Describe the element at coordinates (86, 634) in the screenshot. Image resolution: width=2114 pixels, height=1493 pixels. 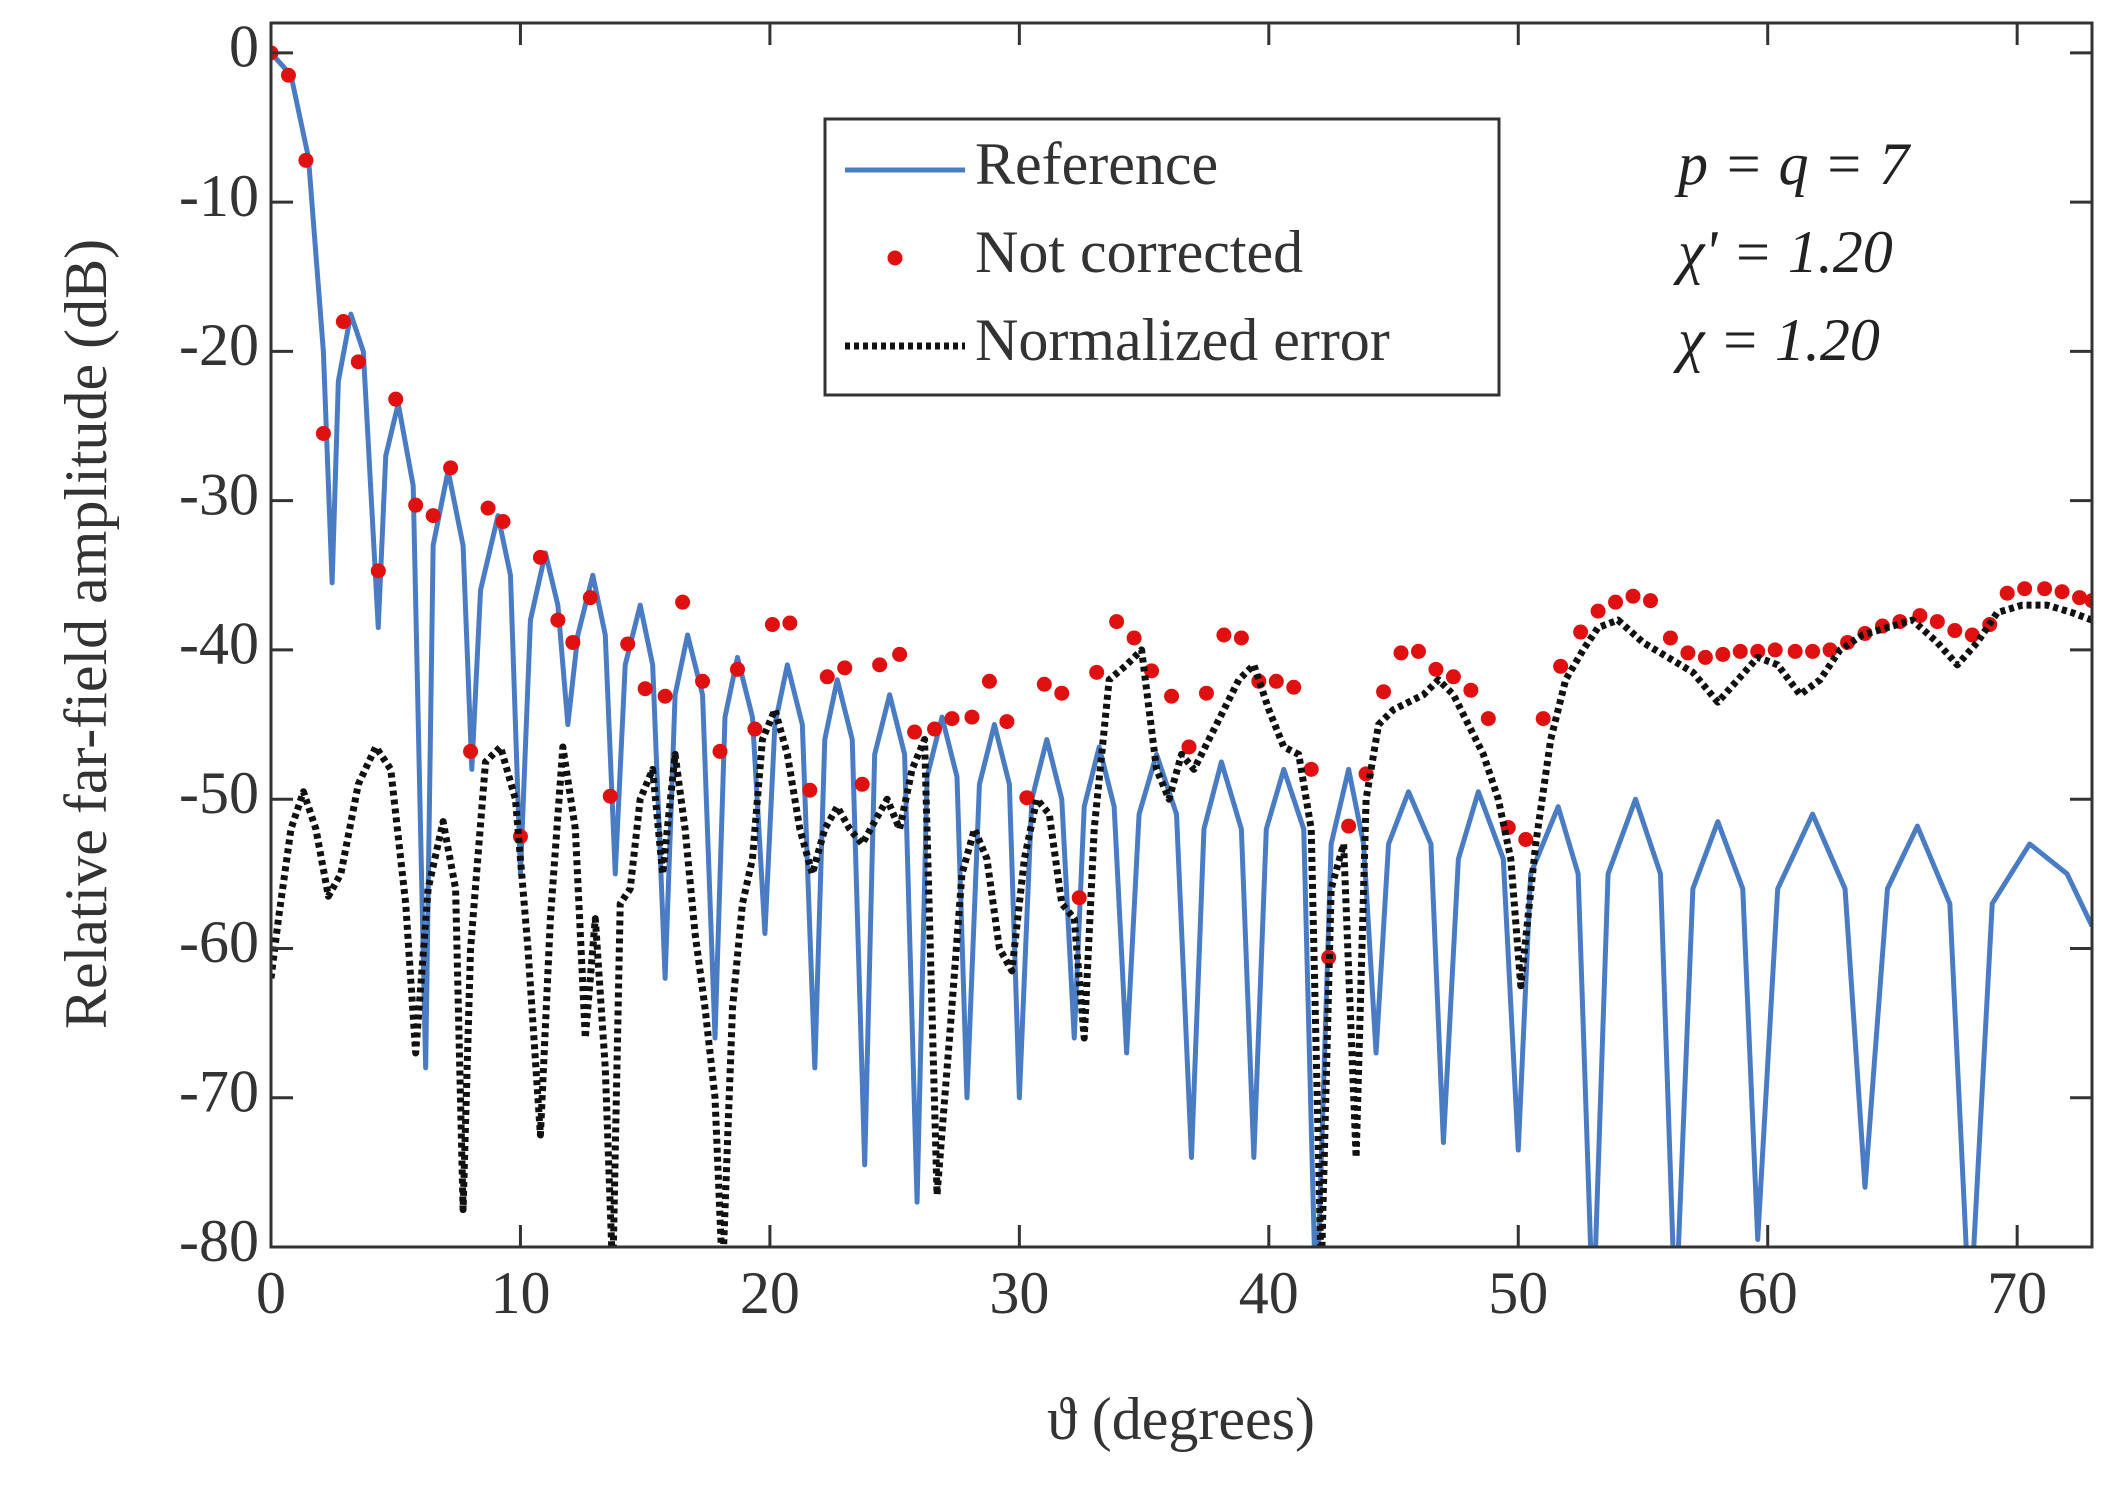
I see `y-axis-label: Relative far-field amplitude (dB)` at that location.